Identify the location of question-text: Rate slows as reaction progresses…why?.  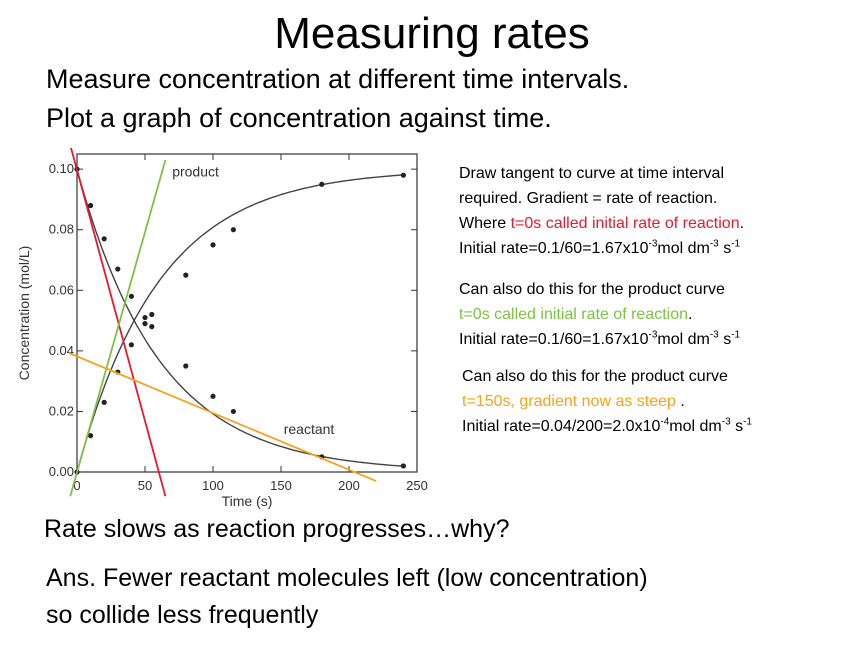
(277, 529).